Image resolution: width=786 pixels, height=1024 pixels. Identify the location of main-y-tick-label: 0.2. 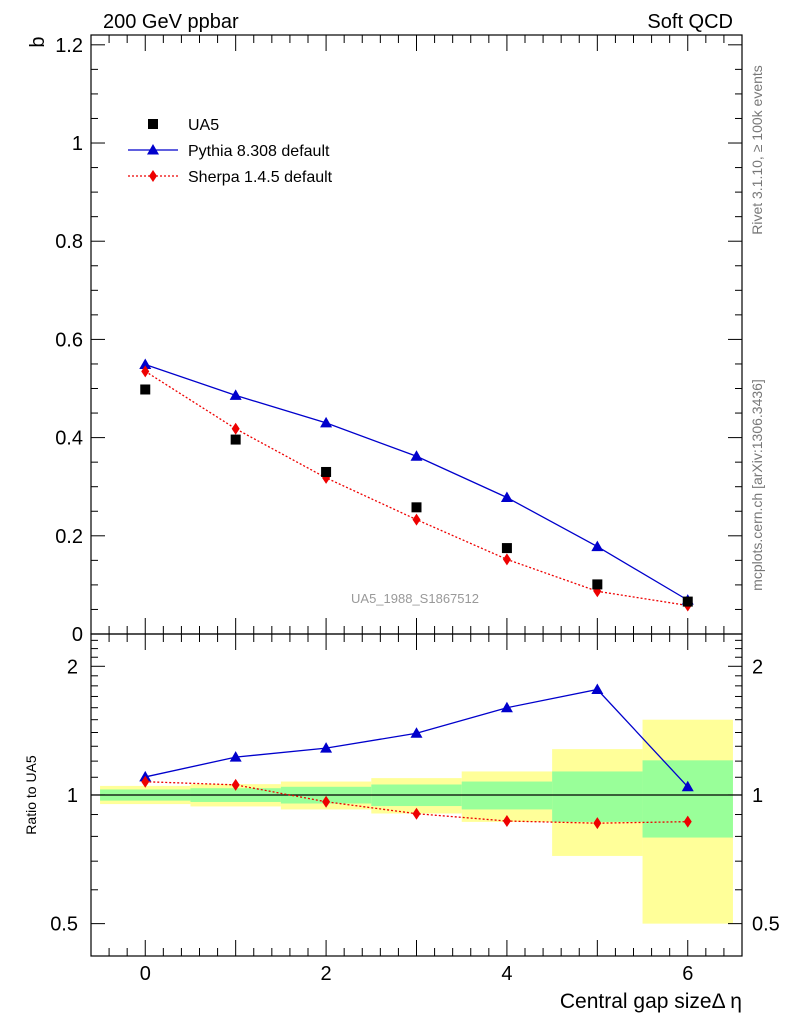
(69, 537).